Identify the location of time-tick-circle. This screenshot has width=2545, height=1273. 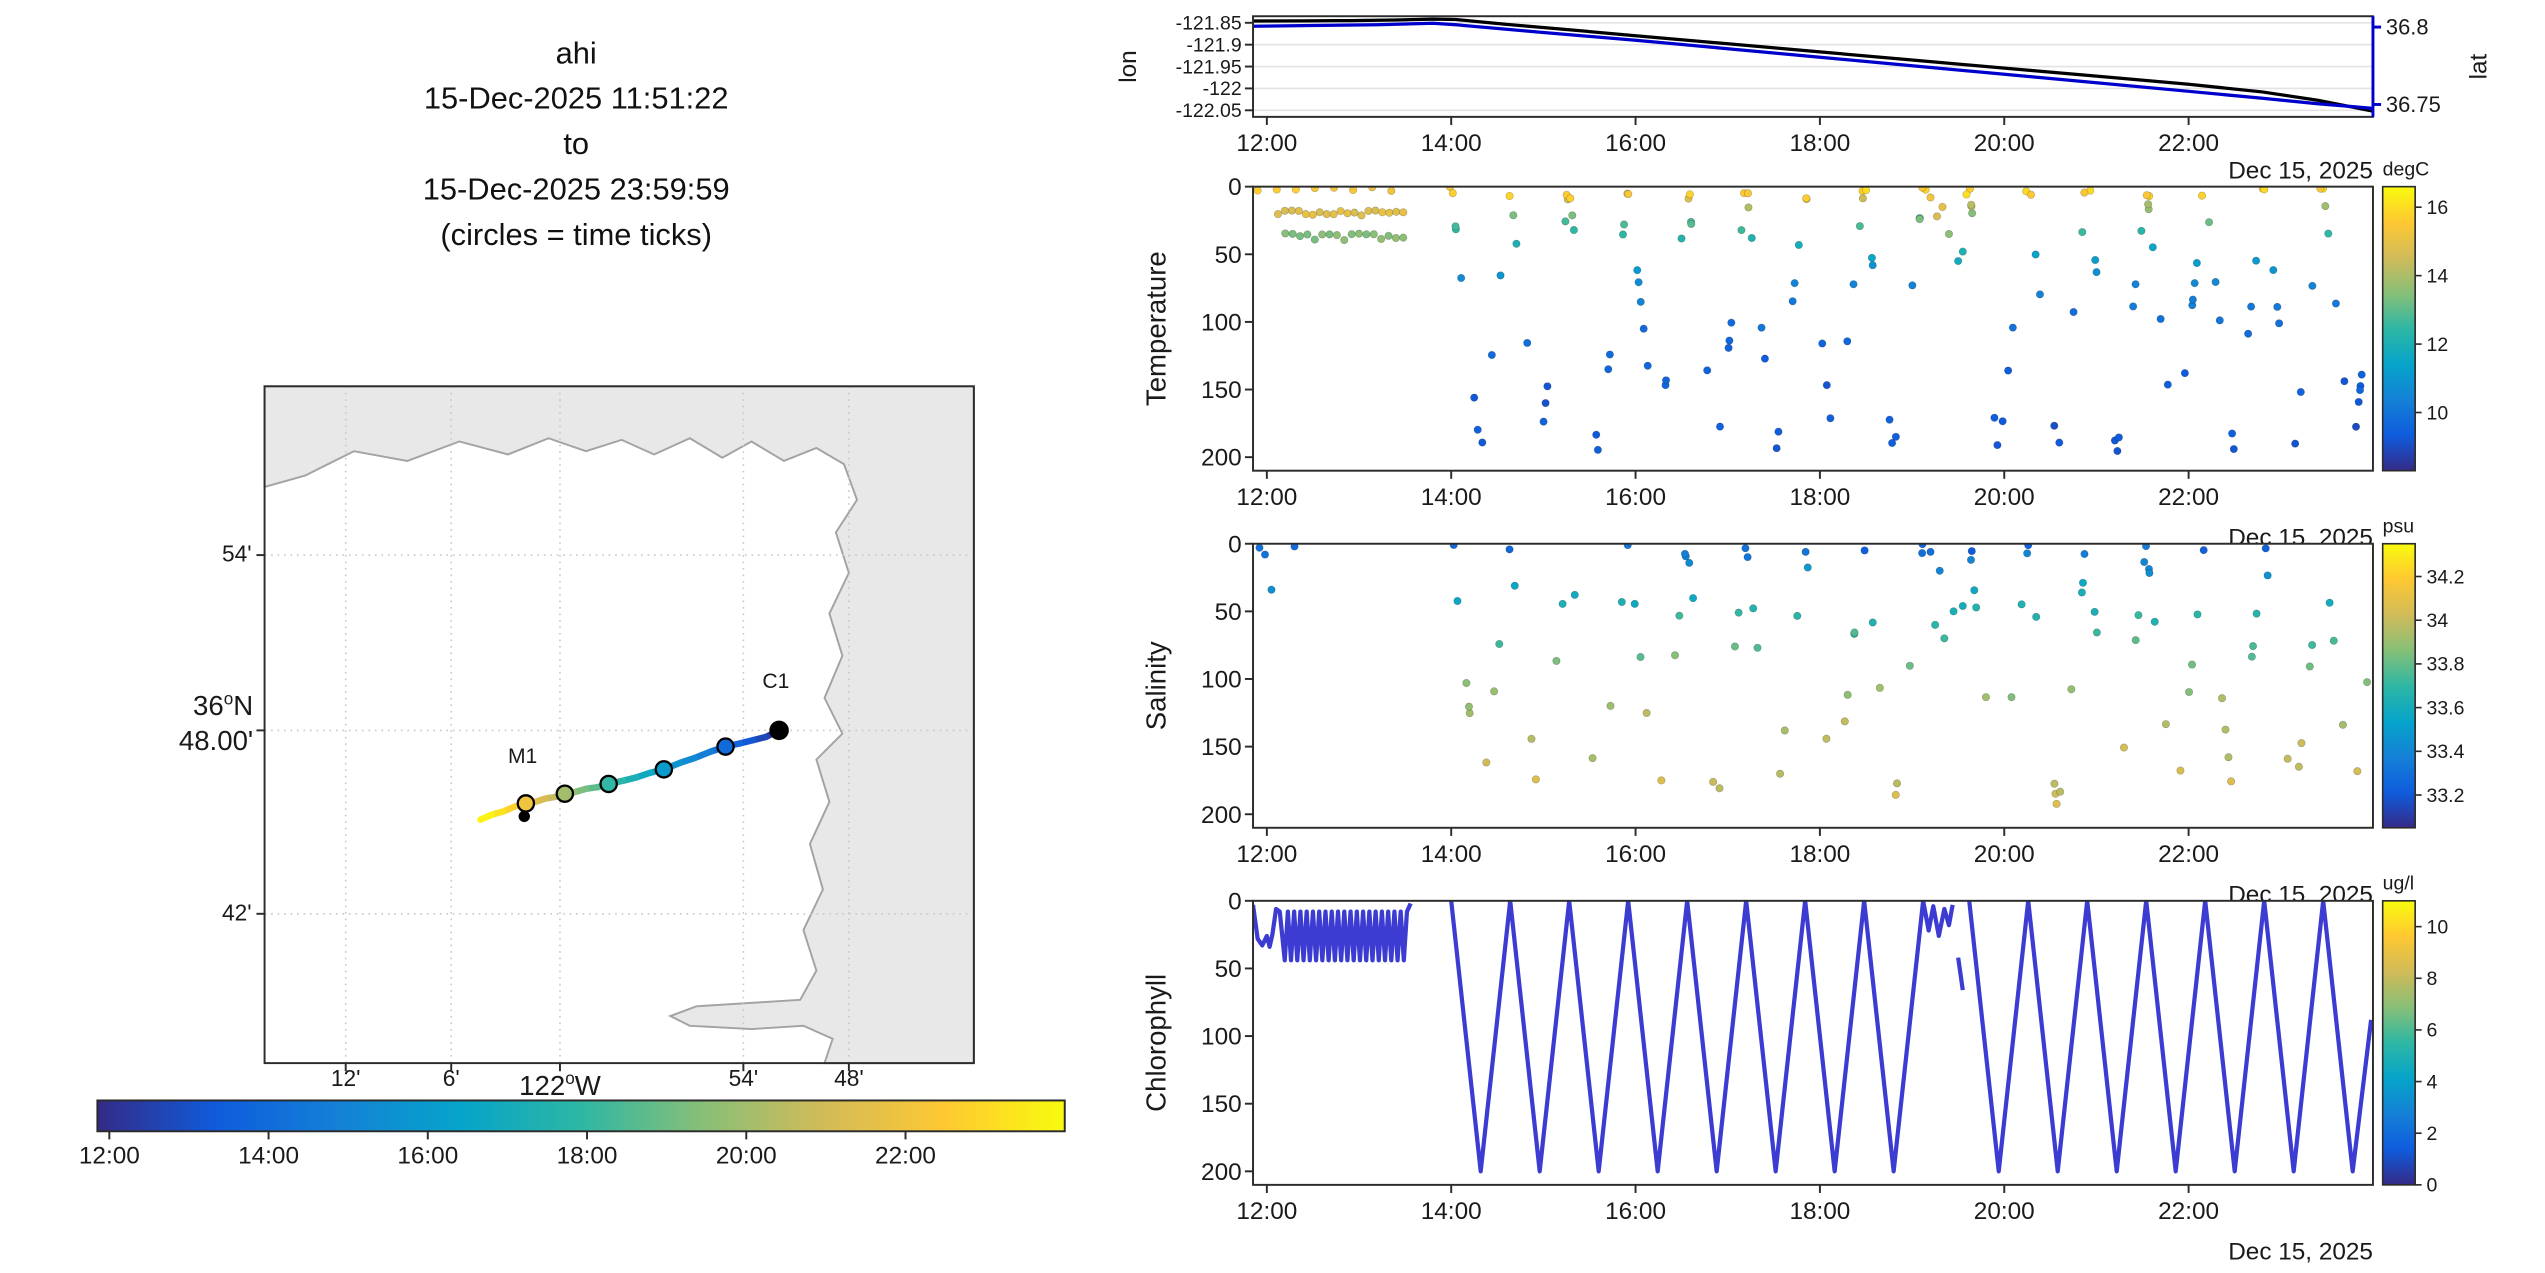
(526, 803).